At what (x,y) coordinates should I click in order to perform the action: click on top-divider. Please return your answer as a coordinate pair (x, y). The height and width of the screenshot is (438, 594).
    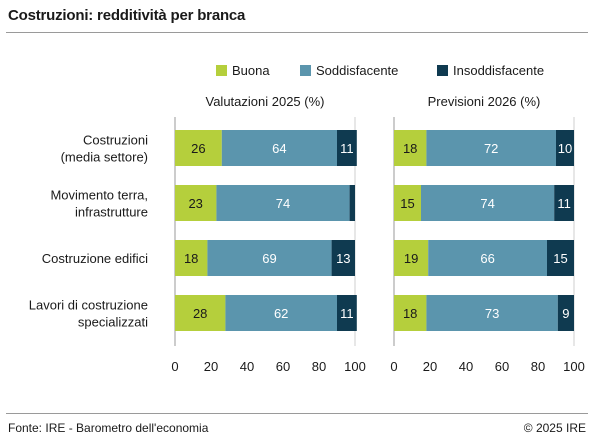
    Looking at the image, I should click on (297, 32).